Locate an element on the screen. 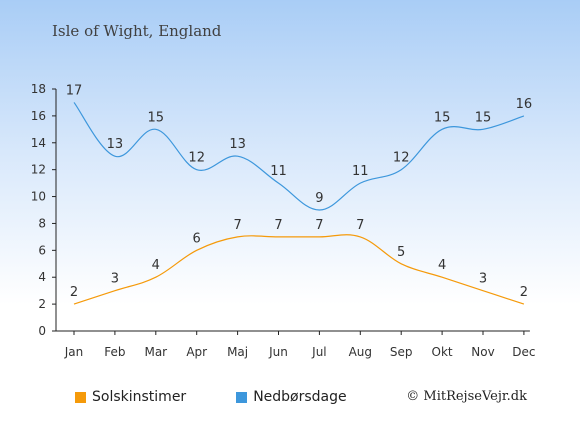  y-tick-label: 2 is located at coordinates (42, 304).